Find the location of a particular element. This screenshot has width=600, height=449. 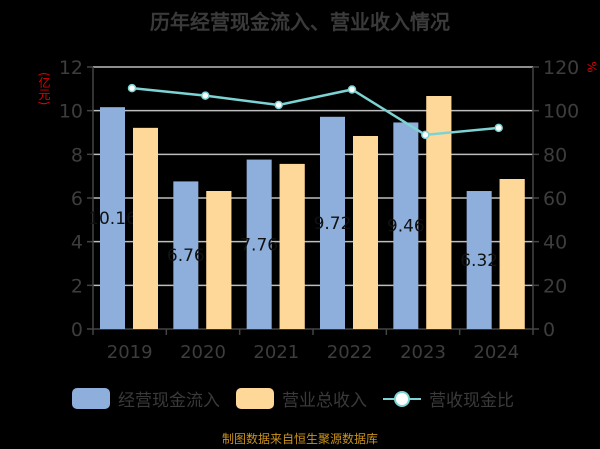

legend-item-ratio: 营收现金比 is located at coordinates (448, 398).